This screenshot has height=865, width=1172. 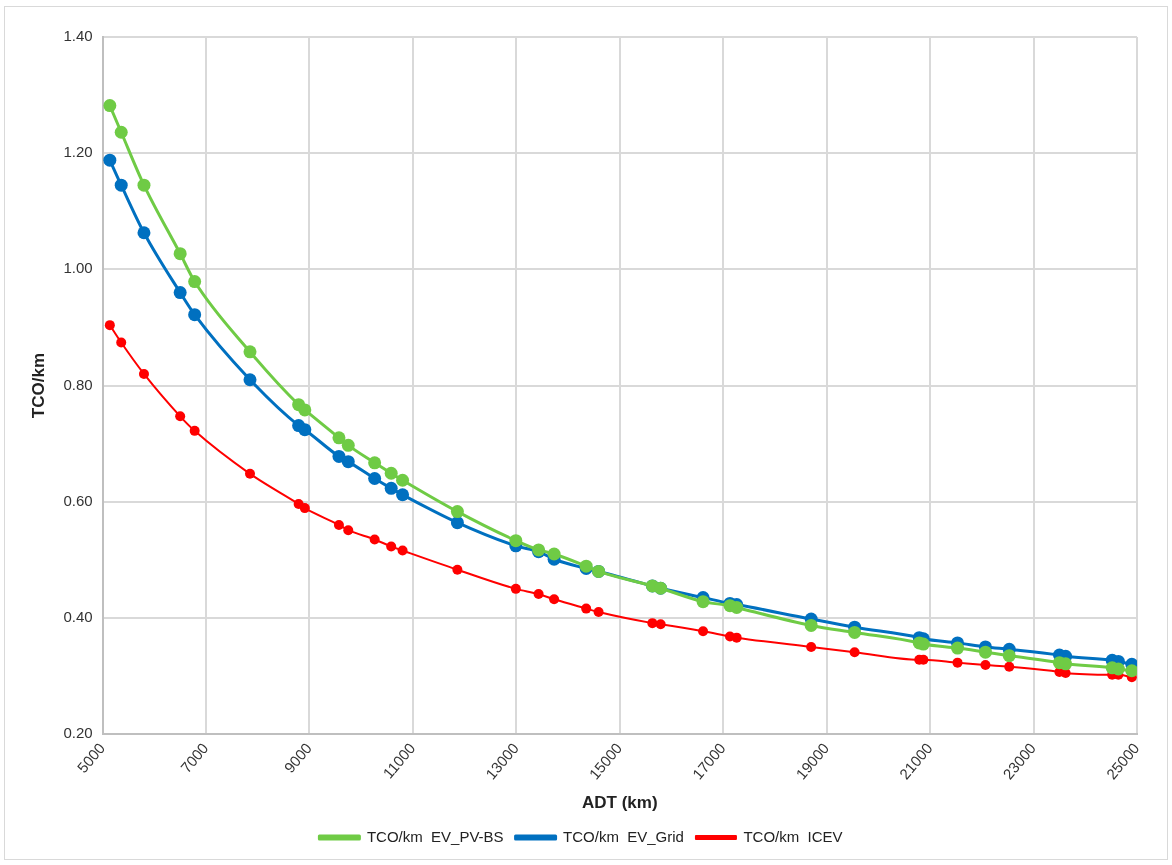 I want to click on y-tick-label: 1.40, so click(x=78, y=36).